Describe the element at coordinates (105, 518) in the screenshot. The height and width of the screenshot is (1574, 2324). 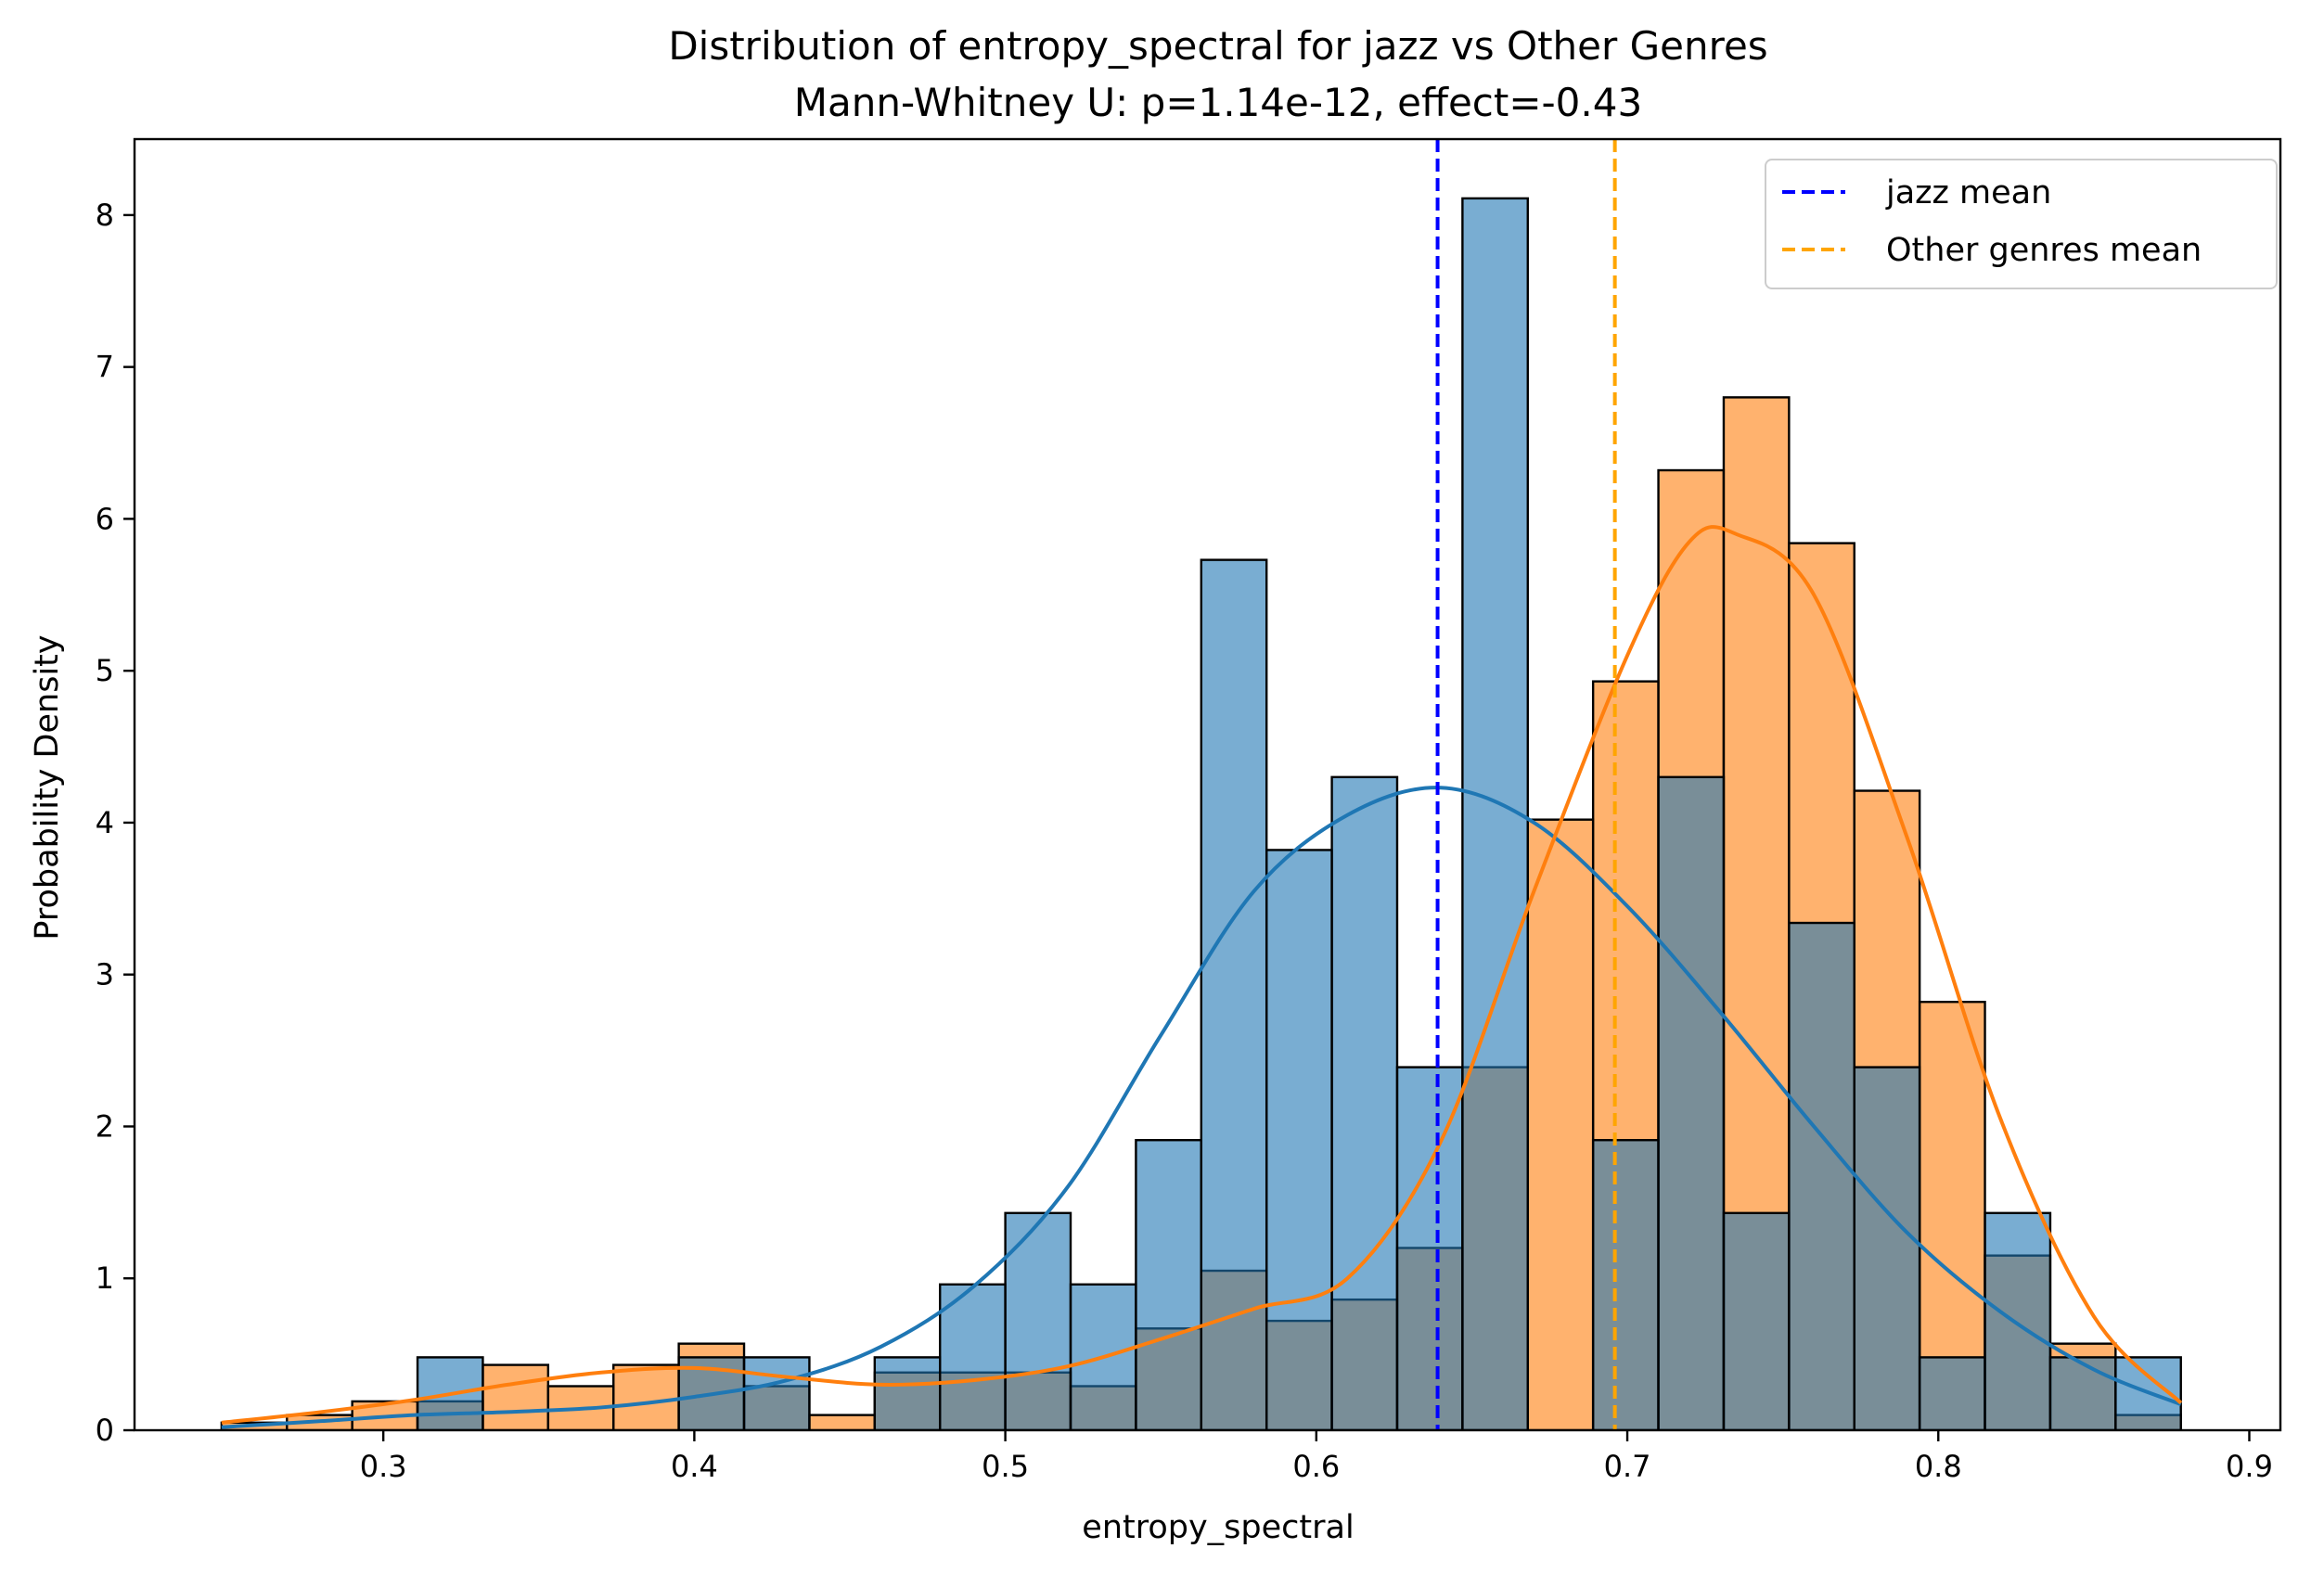
I see `y-tick-label: 6` at that location.